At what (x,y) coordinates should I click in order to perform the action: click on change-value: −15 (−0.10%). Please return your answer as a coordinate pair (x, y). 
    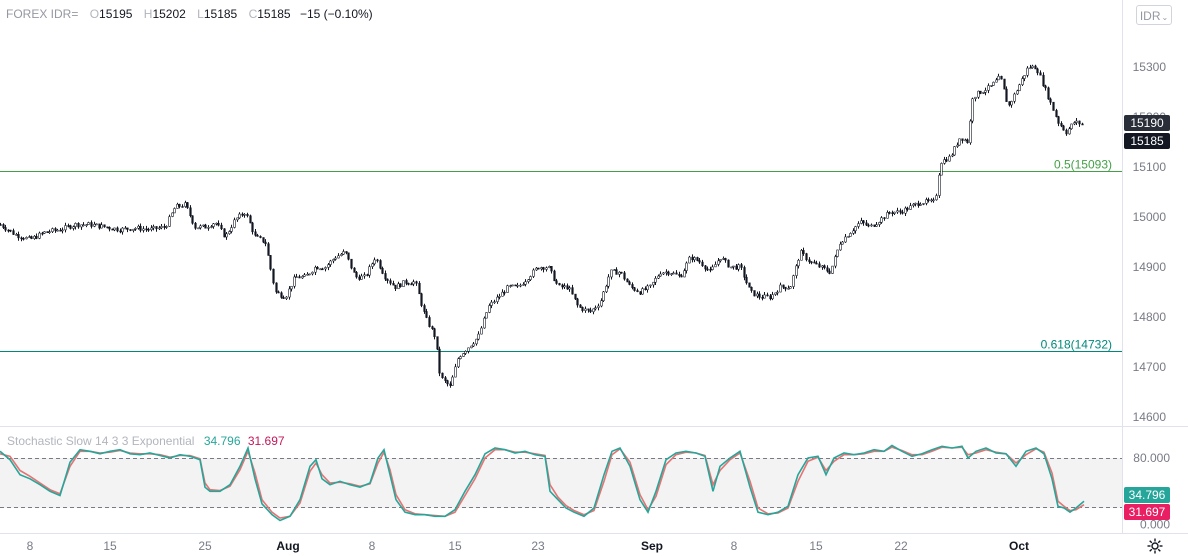
    Looking at the image, I should click on (336, 14).